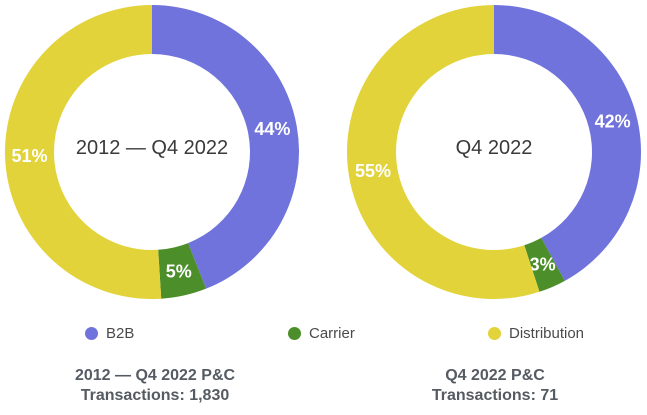 Image resolution: width=647 pixels, height=415 pixels. Describe the element at coordinates (494, 333) in the screenshot. I see `legend-swatch-distribution` at that location.